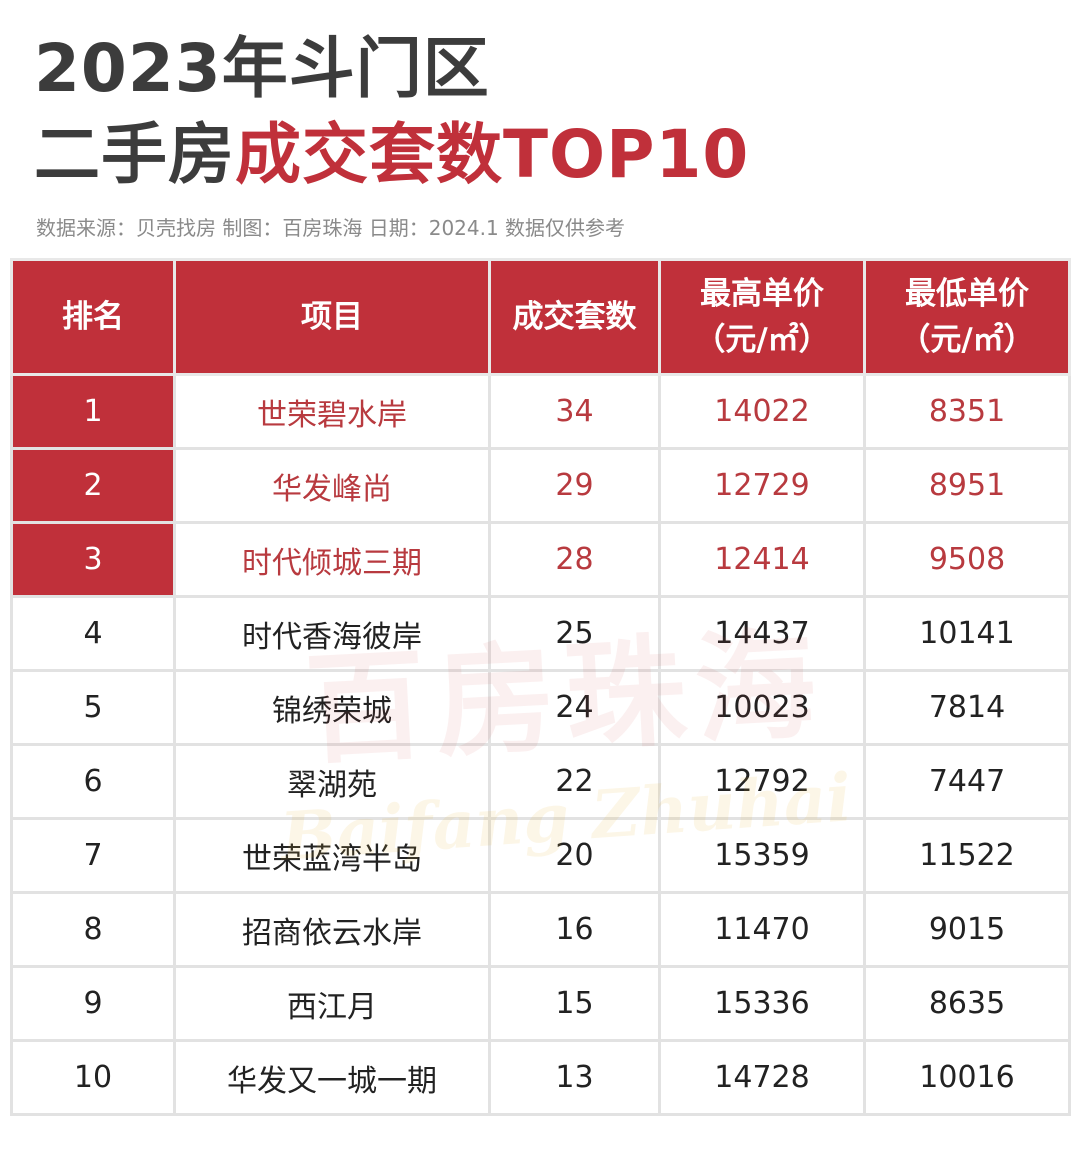 The height and width of the screenshot is (1152, 1080). I want to click on min-price-cell: 8951, so click(967, 485).